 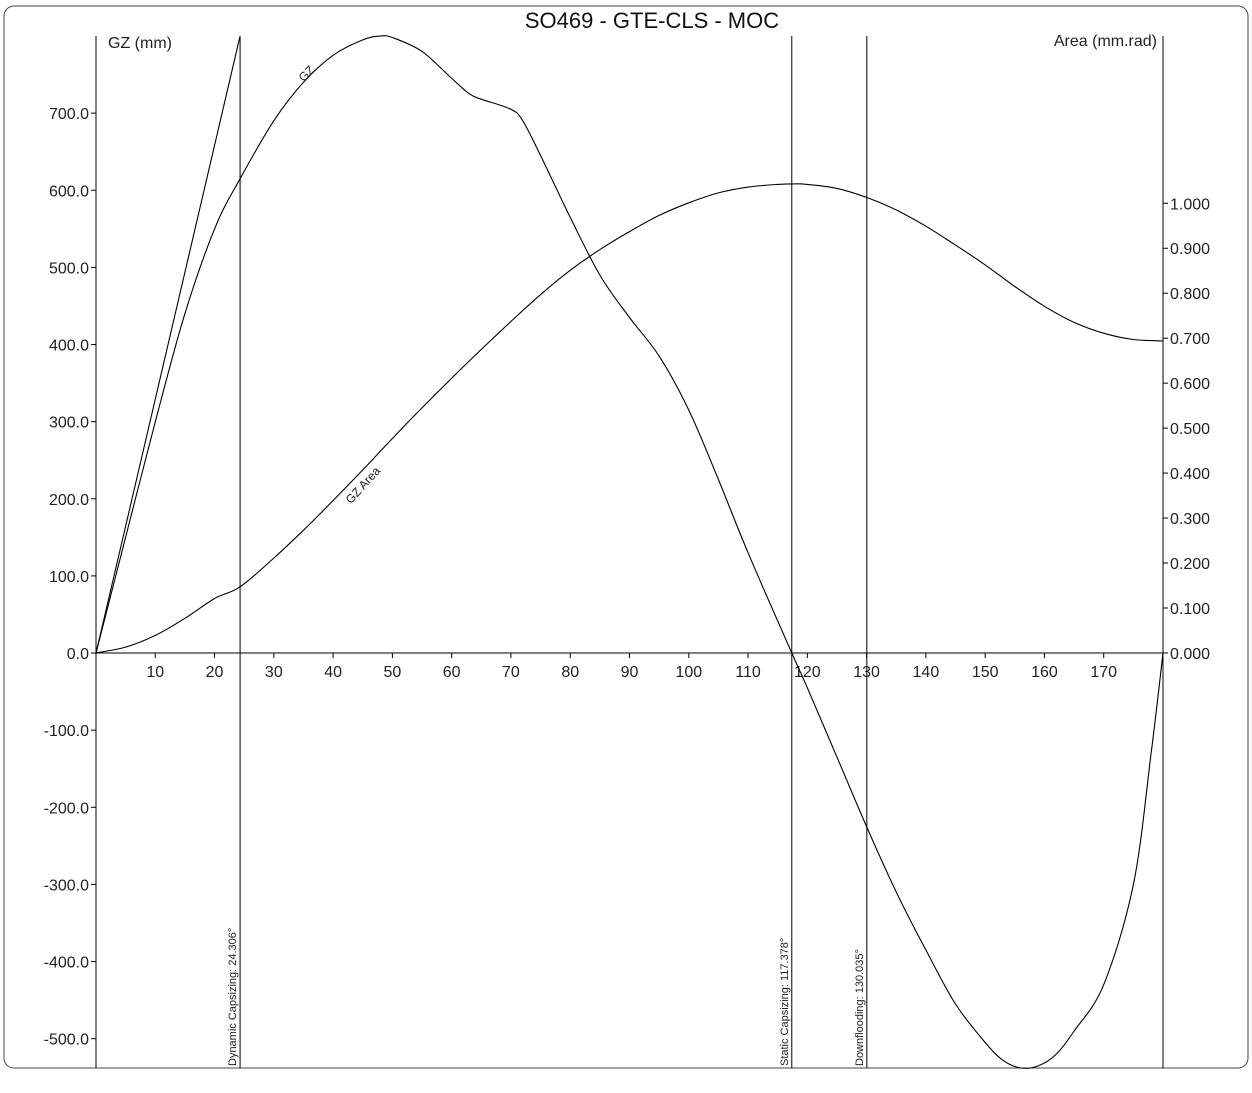 I want to click on x-tick-label: 100, so click(x=688, y=672).